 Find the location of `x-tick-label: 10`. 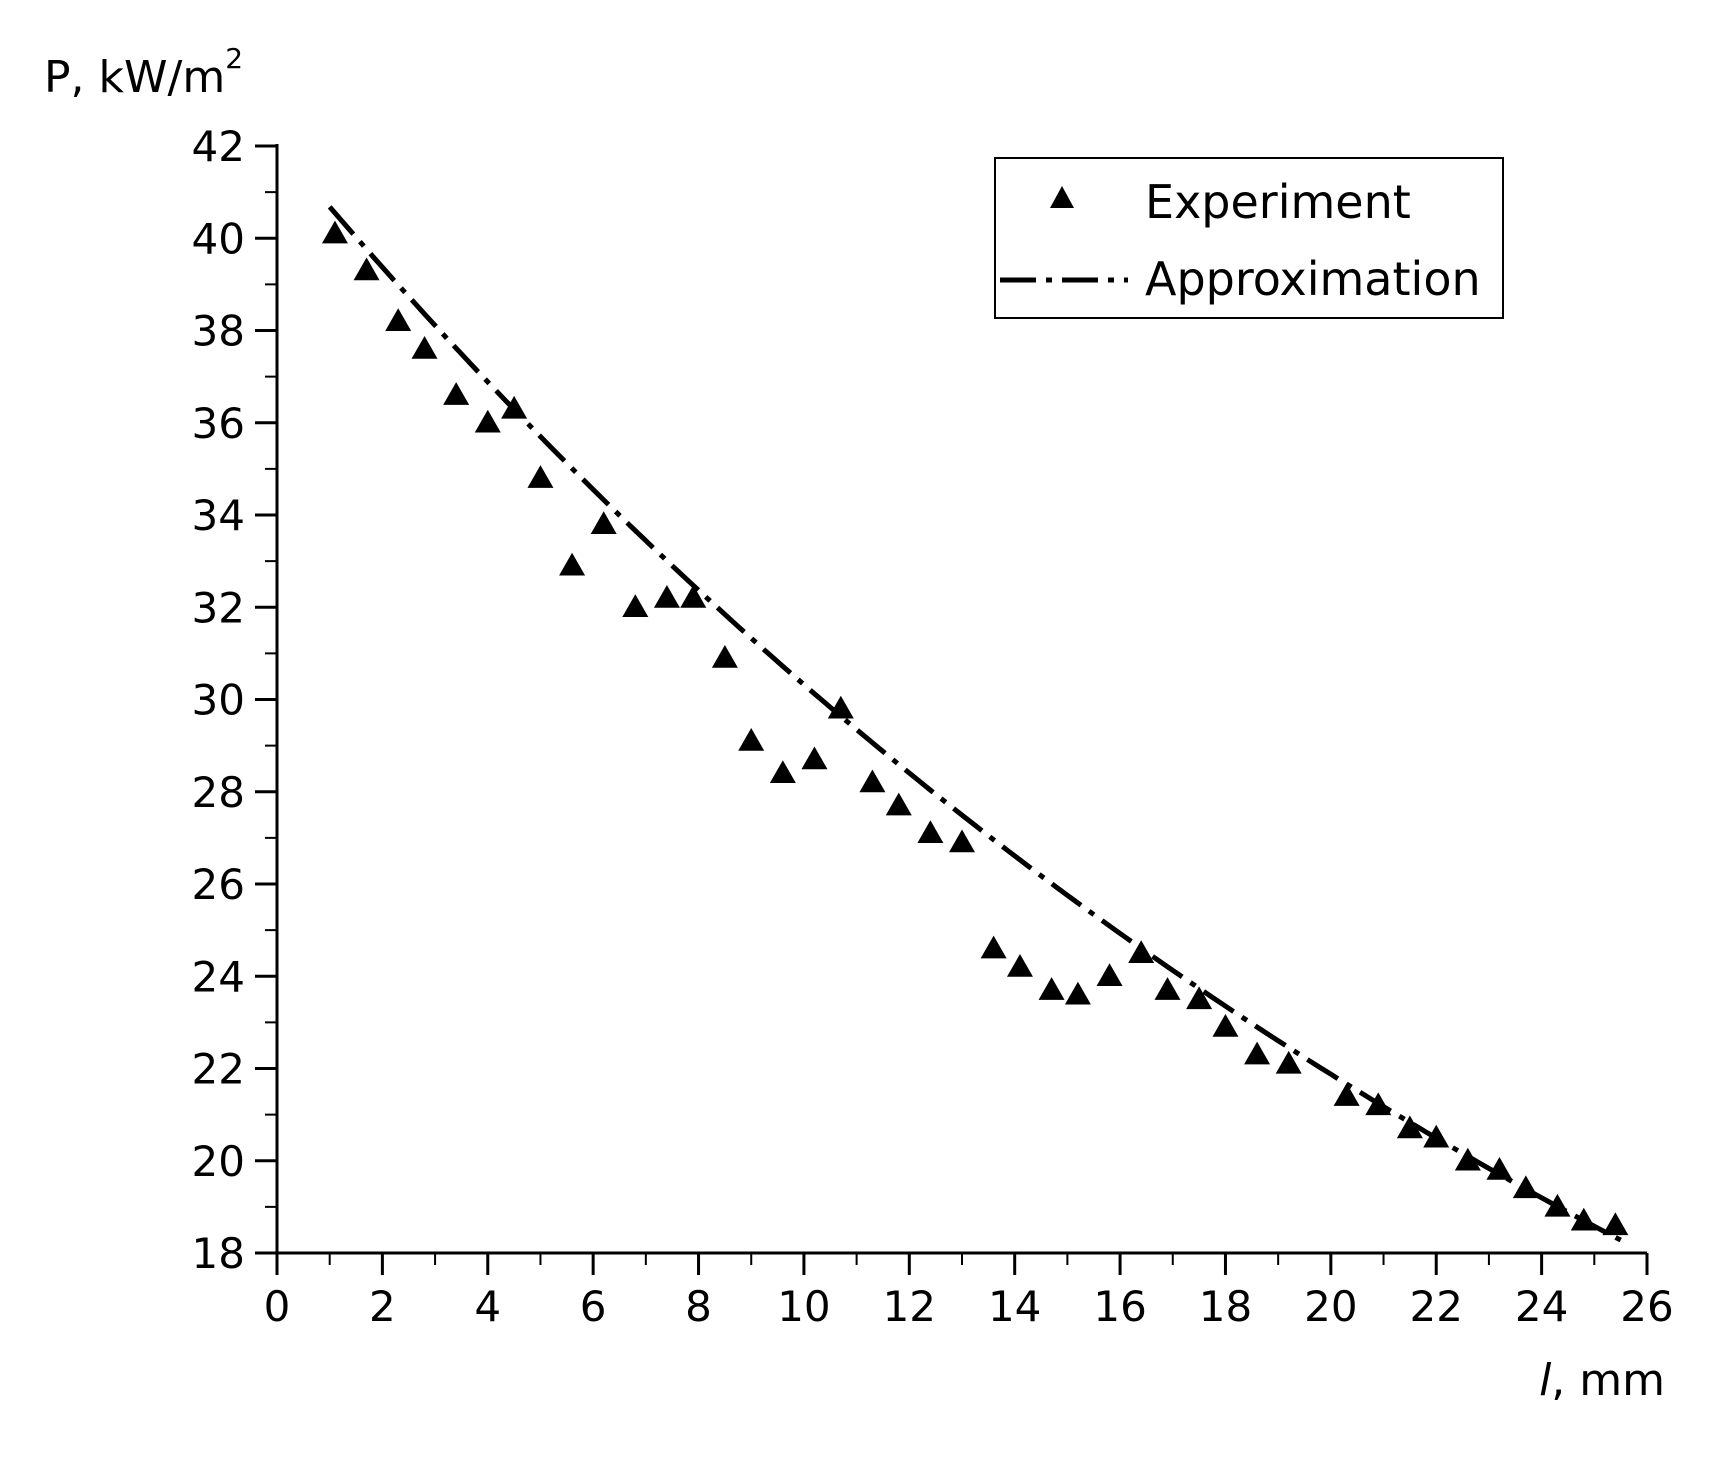

x-tick-label: 10 is located at coordinates (803, 1306).